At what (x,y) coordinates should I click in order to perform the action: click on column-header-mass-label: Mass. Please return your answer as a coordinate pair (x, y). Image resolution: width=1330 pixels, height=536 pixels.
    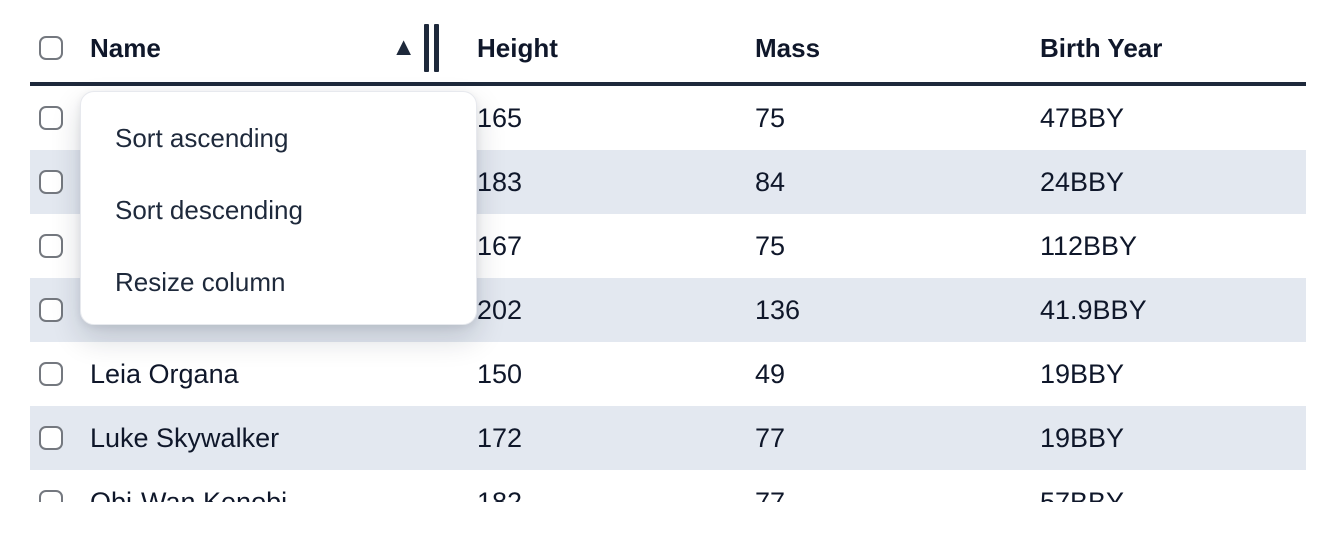
    Looking at the image, I should click on (788, 47).